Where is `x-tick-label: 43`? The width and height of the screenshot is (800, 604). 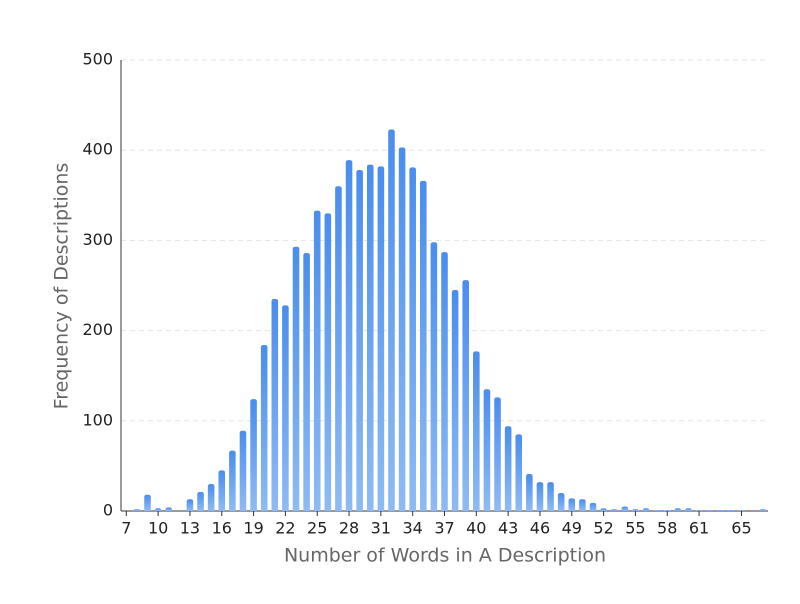
x-tick-label: 43 is located at coordinates (508, 528).